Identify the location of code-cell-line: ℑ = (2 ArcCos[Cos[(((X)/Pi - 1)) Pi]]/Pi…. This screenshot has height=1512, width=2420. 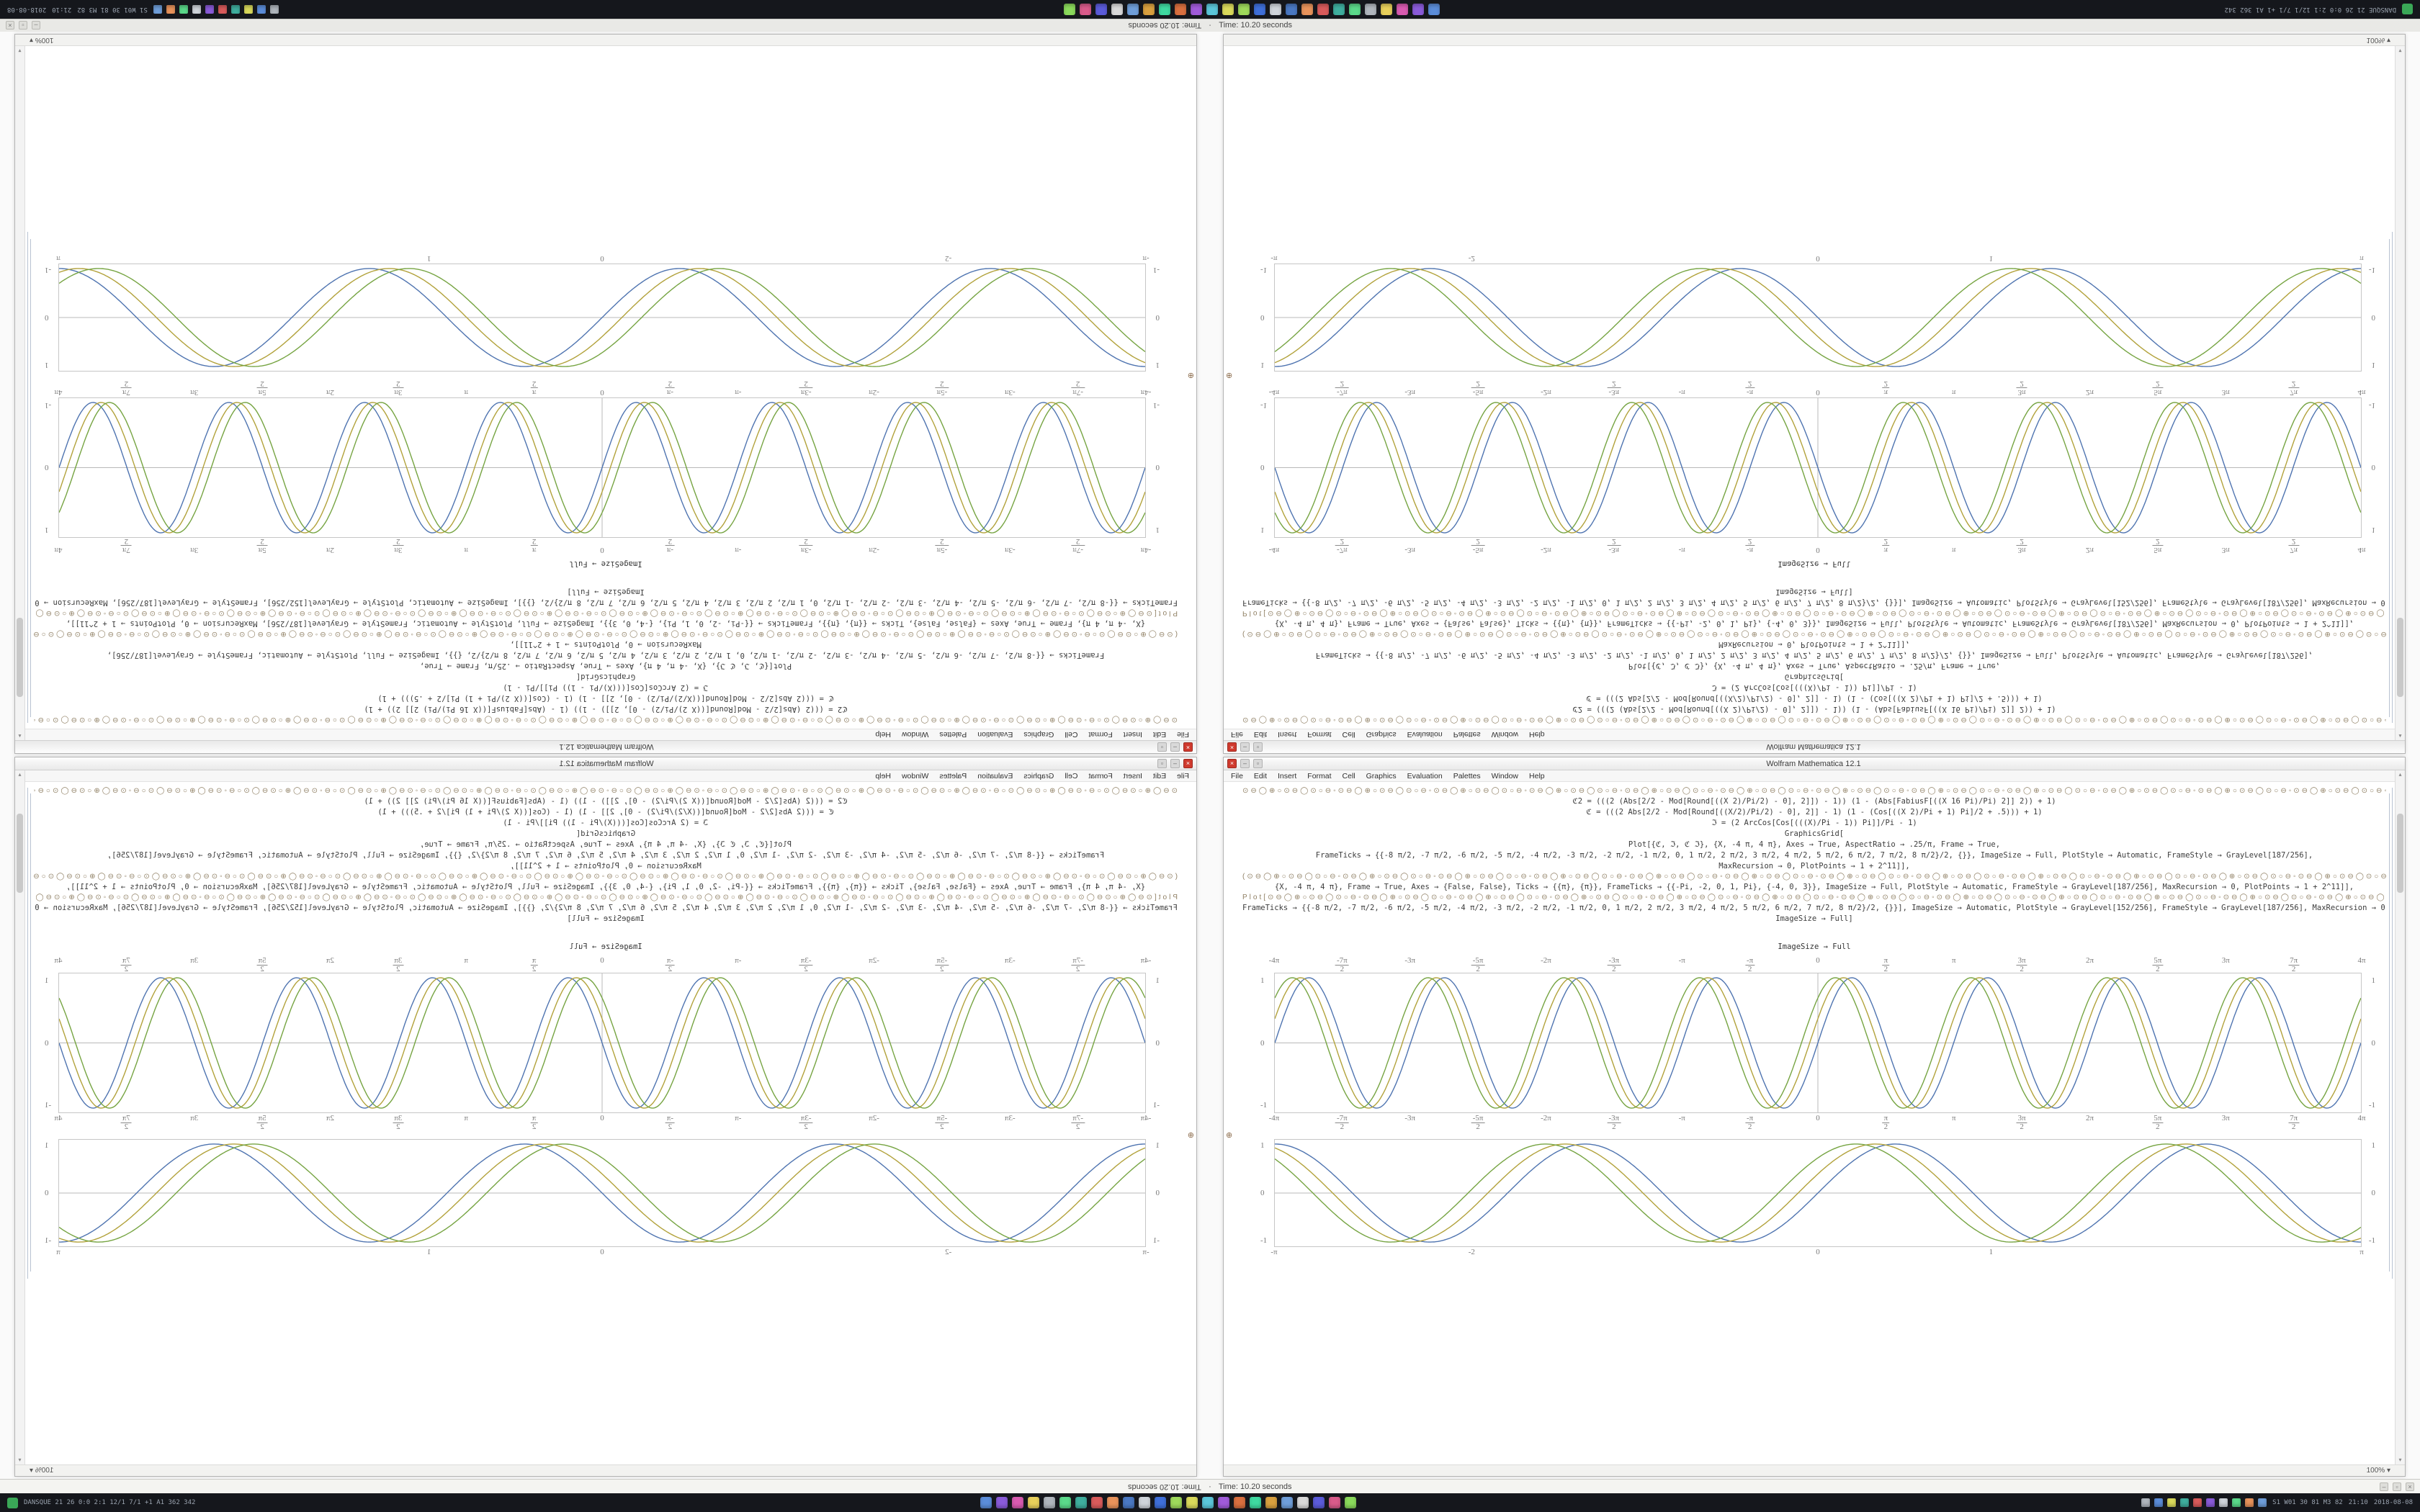
(1814, 823).